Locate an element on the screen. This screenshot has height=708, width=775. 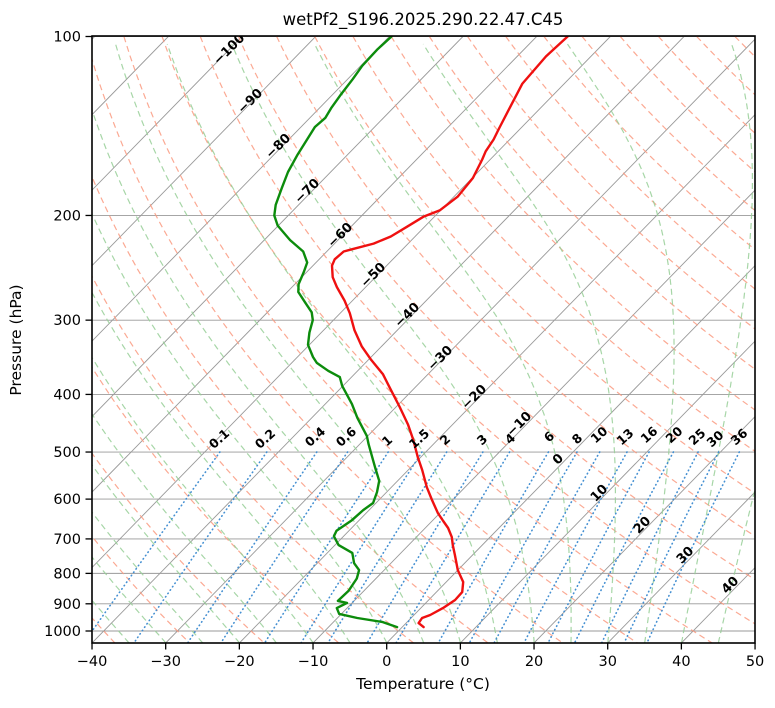
x-tick-label: −40 is located at coordinates (92, 662).